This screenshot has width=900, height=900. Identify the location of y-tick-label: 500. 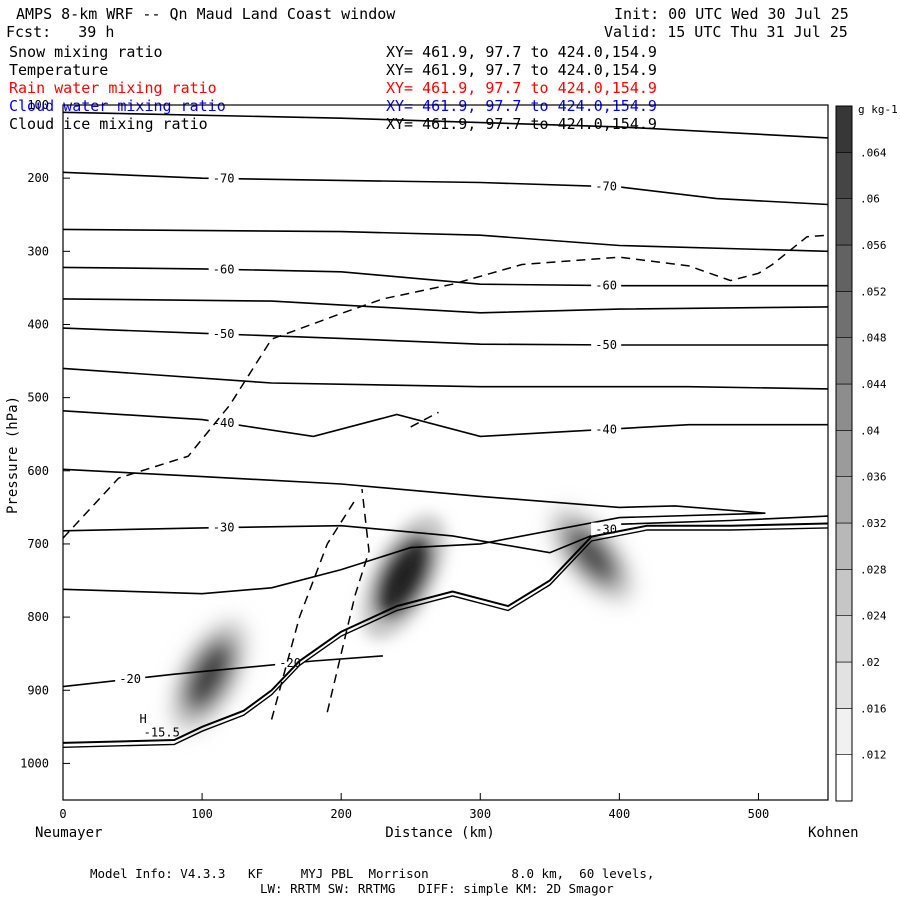
(38, 398).